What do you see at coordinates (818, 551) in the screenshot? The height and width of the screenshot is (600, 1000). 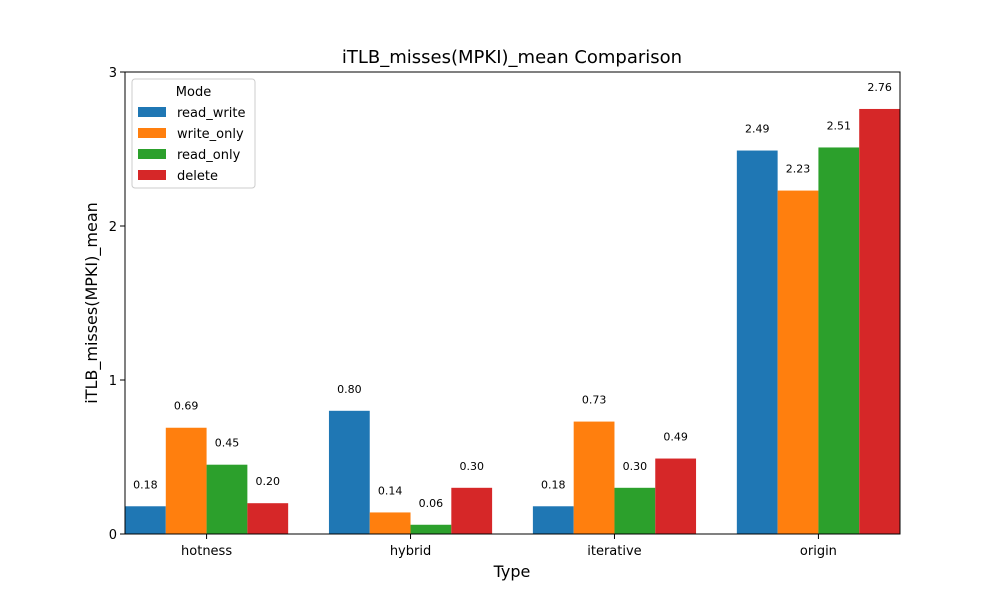 I see `x-tick-label-origin: origin` at bounding box center [818, 551].